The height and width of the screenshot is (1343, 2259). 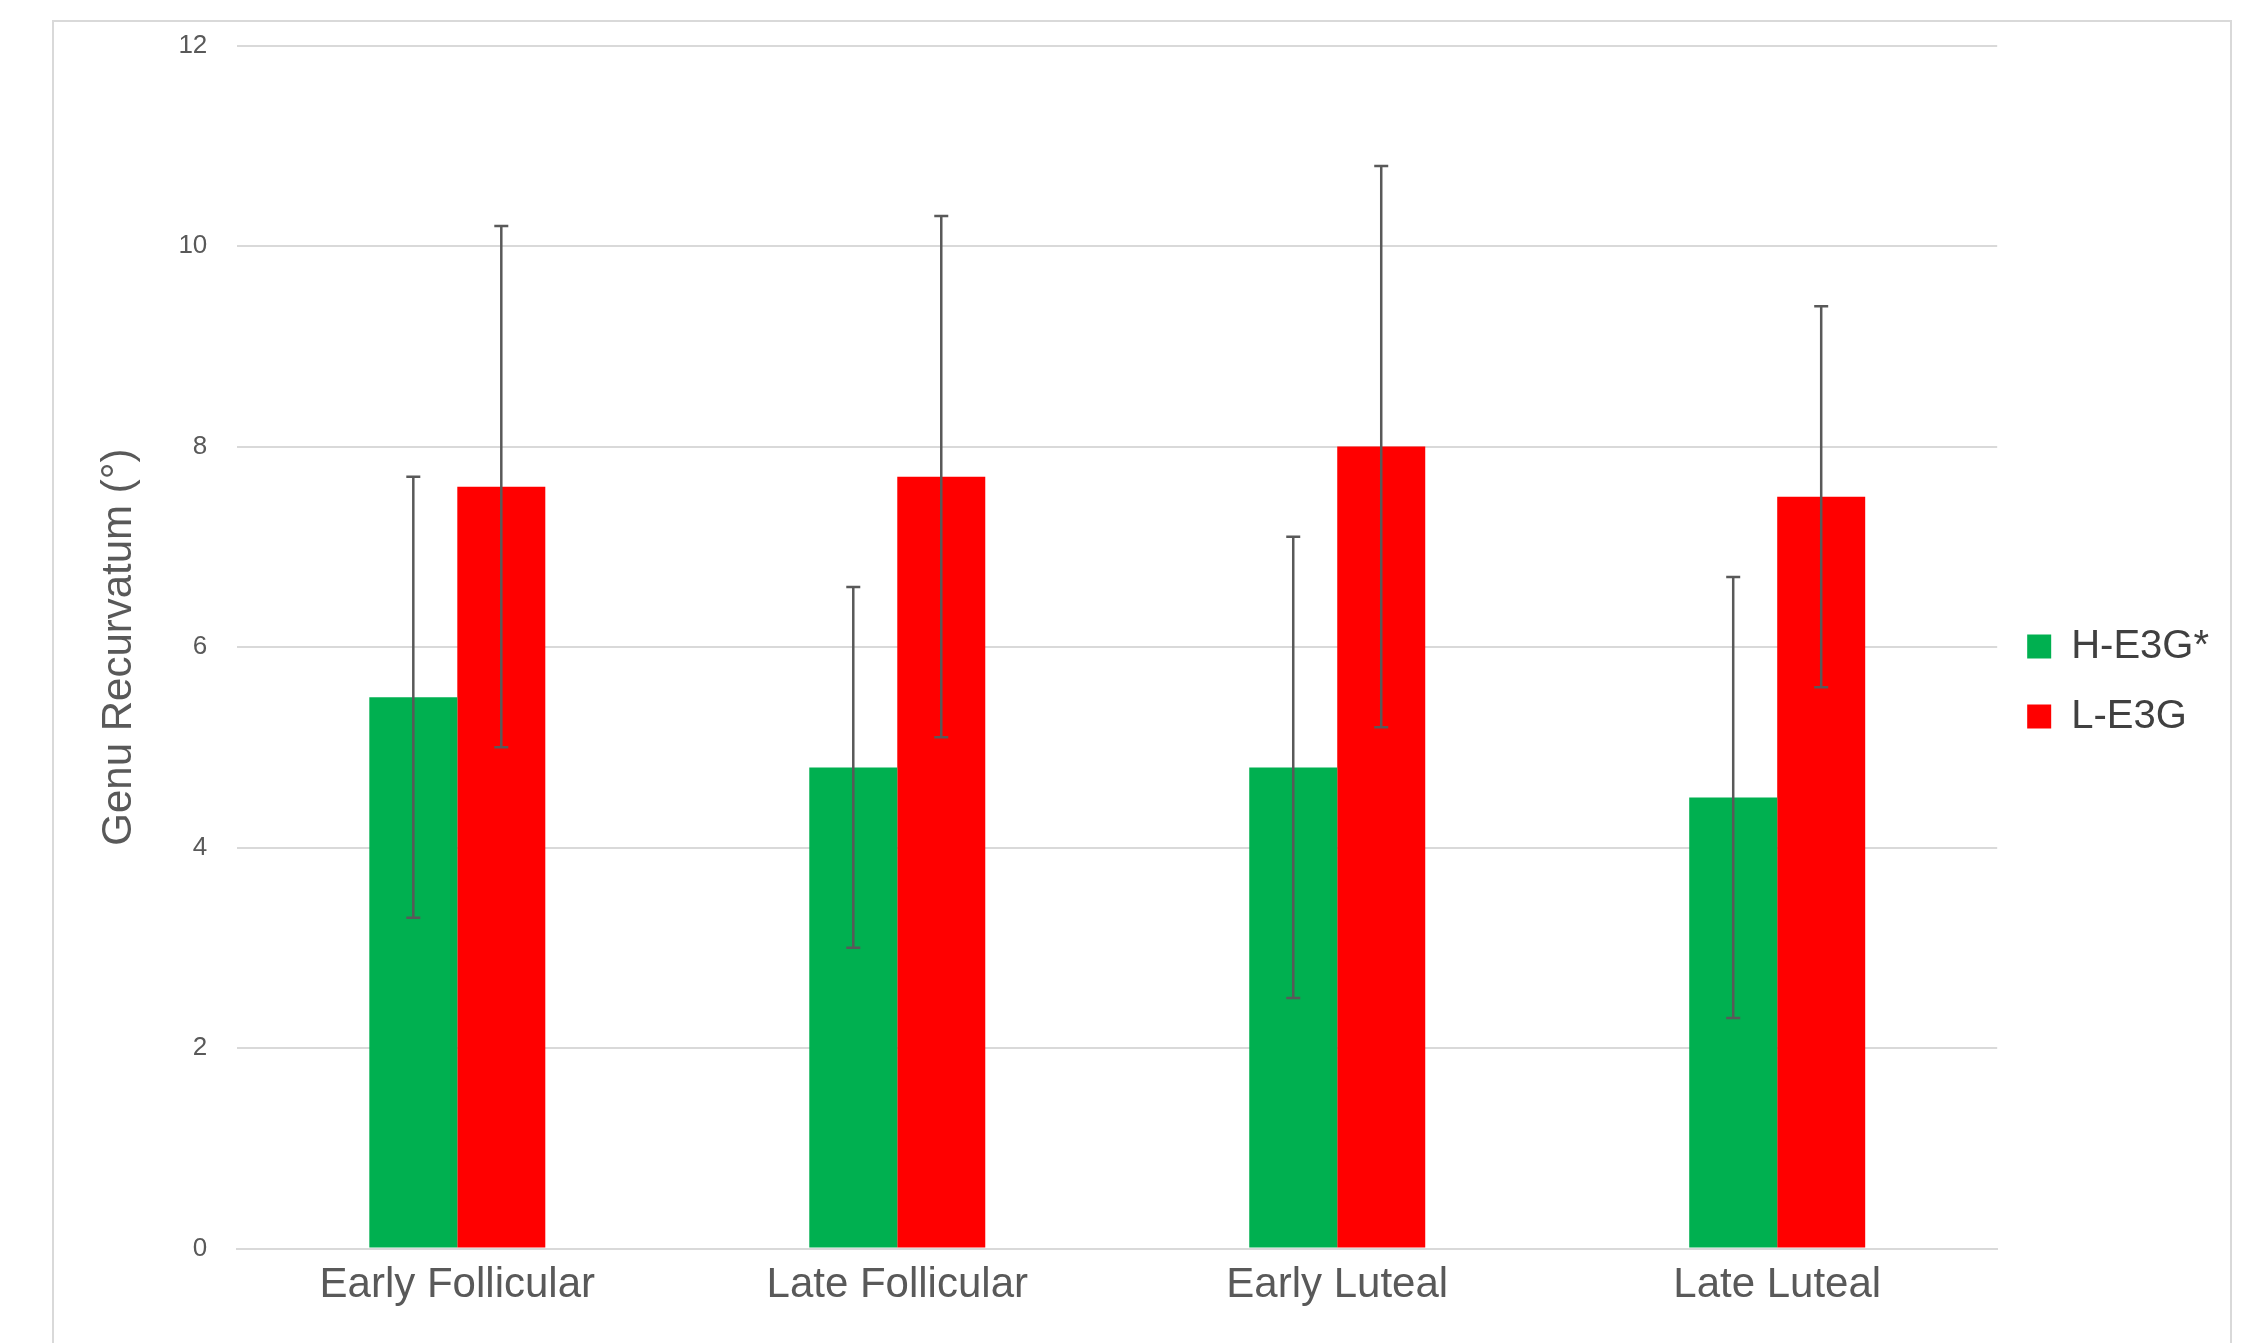 I want to click on x-tick-label: Late Follicular, so click(x=897, y=1283).